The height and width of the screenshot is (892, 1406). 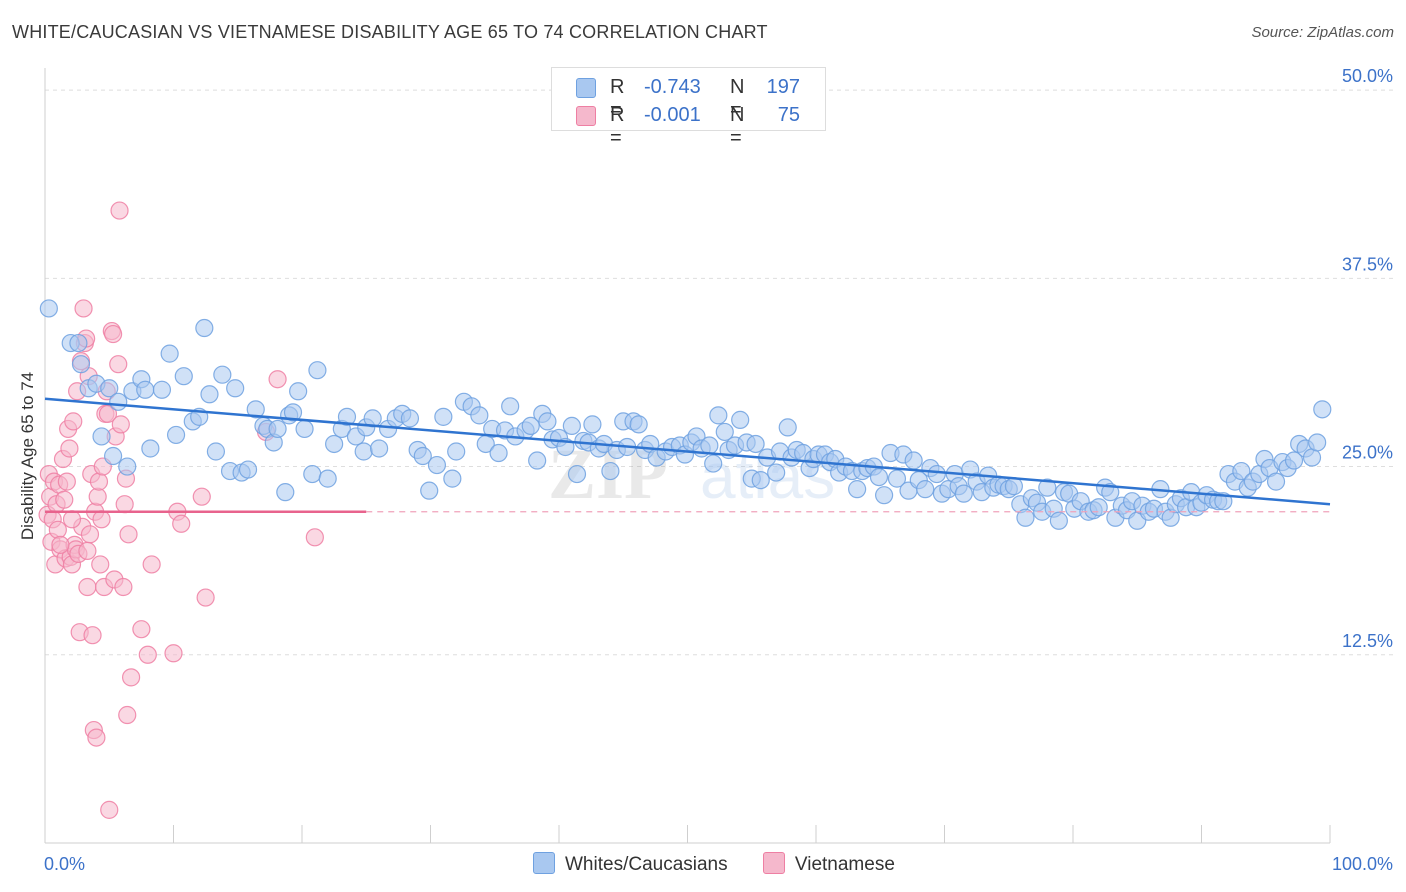 What do you see at coordinates (844, 864) in the screenshot?
I see `legend-label-vietnamese: Vietnamese` at bounding box center [844, 864].